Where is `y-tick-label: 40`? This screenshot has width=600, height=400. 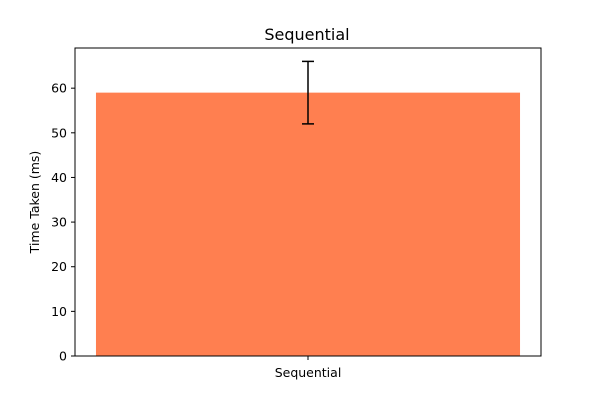 y-tick-label: 40 is located at coordinates (59, 177).